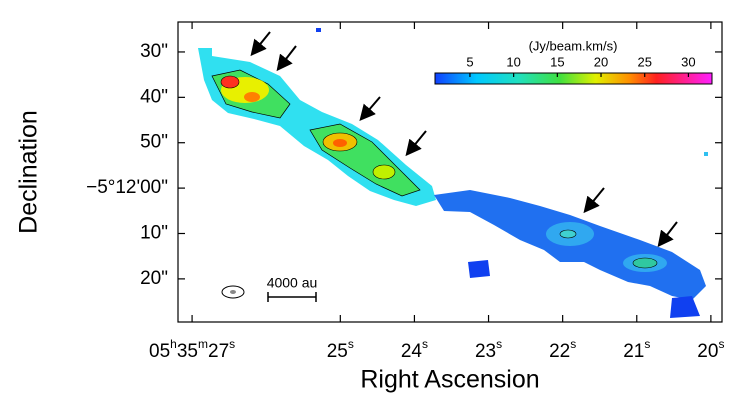  I want to click on y-tick-label: 40", so click(154, 96).